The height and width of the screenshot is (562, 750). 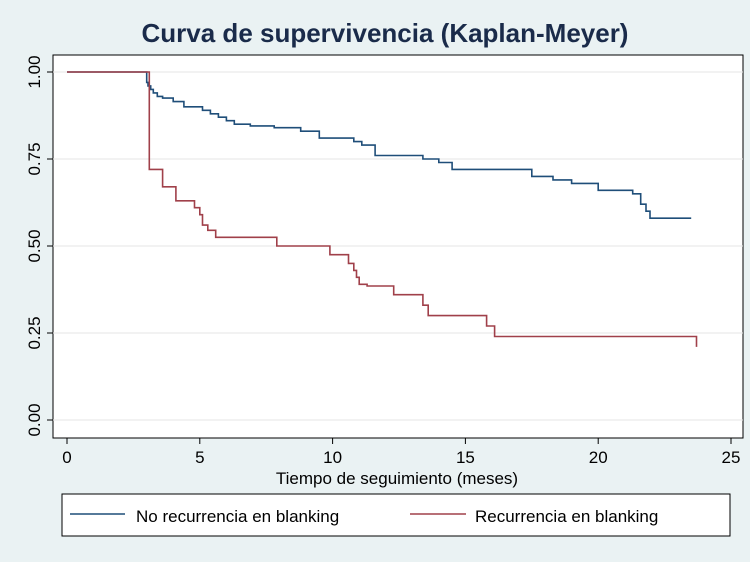 What do you see at coordinates (34, 245) in the screenshot?
I see `y-tick-label-2: 0.50` at bounding box center [34, 245].